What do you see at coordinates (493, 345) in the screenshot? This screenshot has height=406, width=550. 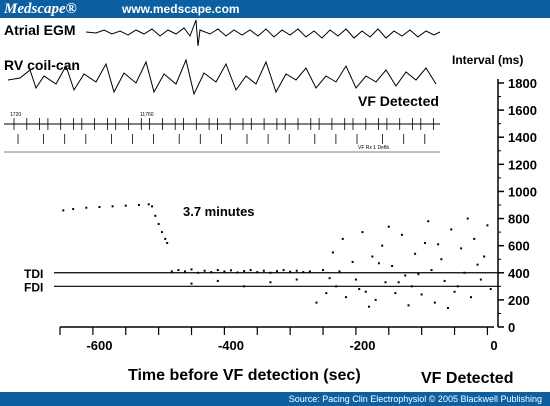 I see `x-tick-label: 0` at bounding box center [493, 345].